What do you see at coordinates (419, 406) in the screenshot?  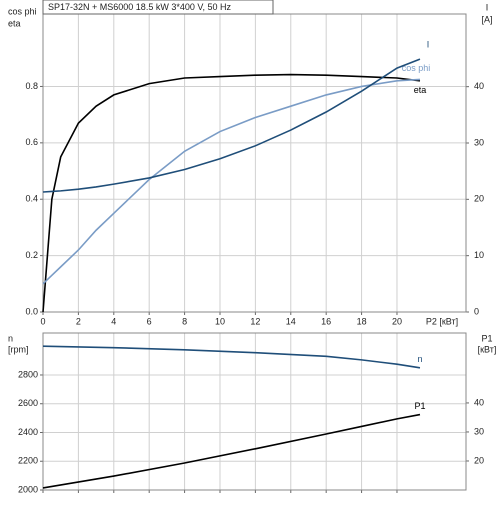 I see `series-label: P1` at bounding box center [419, 406].